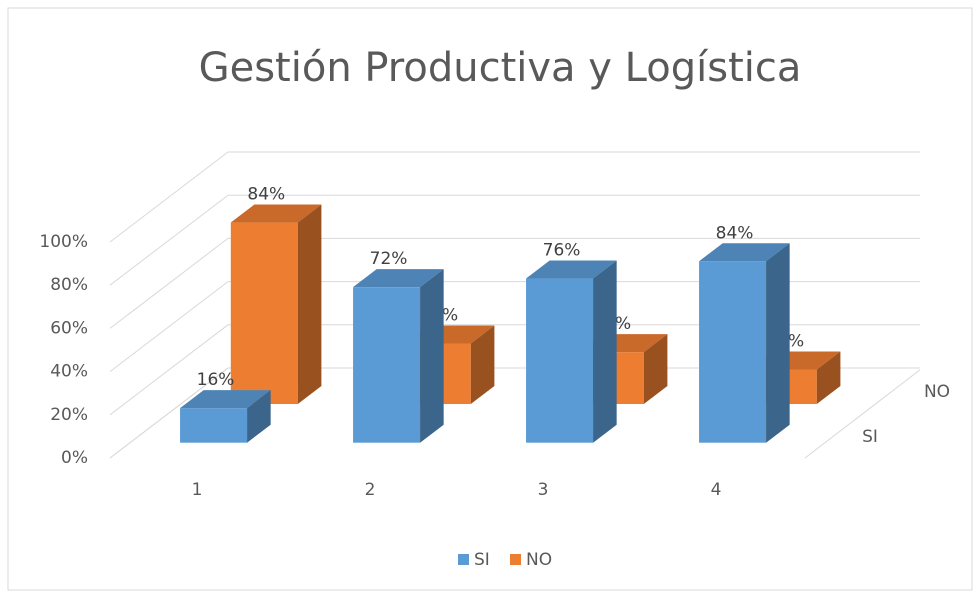 The width and height of the screenshot is (980, 592). Describe the element at coordinates (716, 490) in the screenshot. I see `x-tick-label: 4` at that location.